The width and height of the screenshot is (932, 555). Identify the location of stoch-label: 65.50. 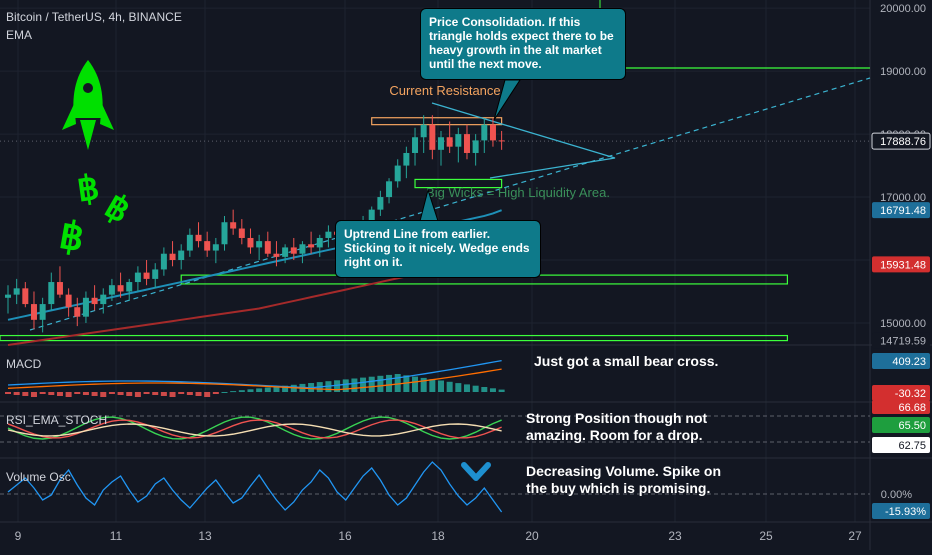
(912, 426).